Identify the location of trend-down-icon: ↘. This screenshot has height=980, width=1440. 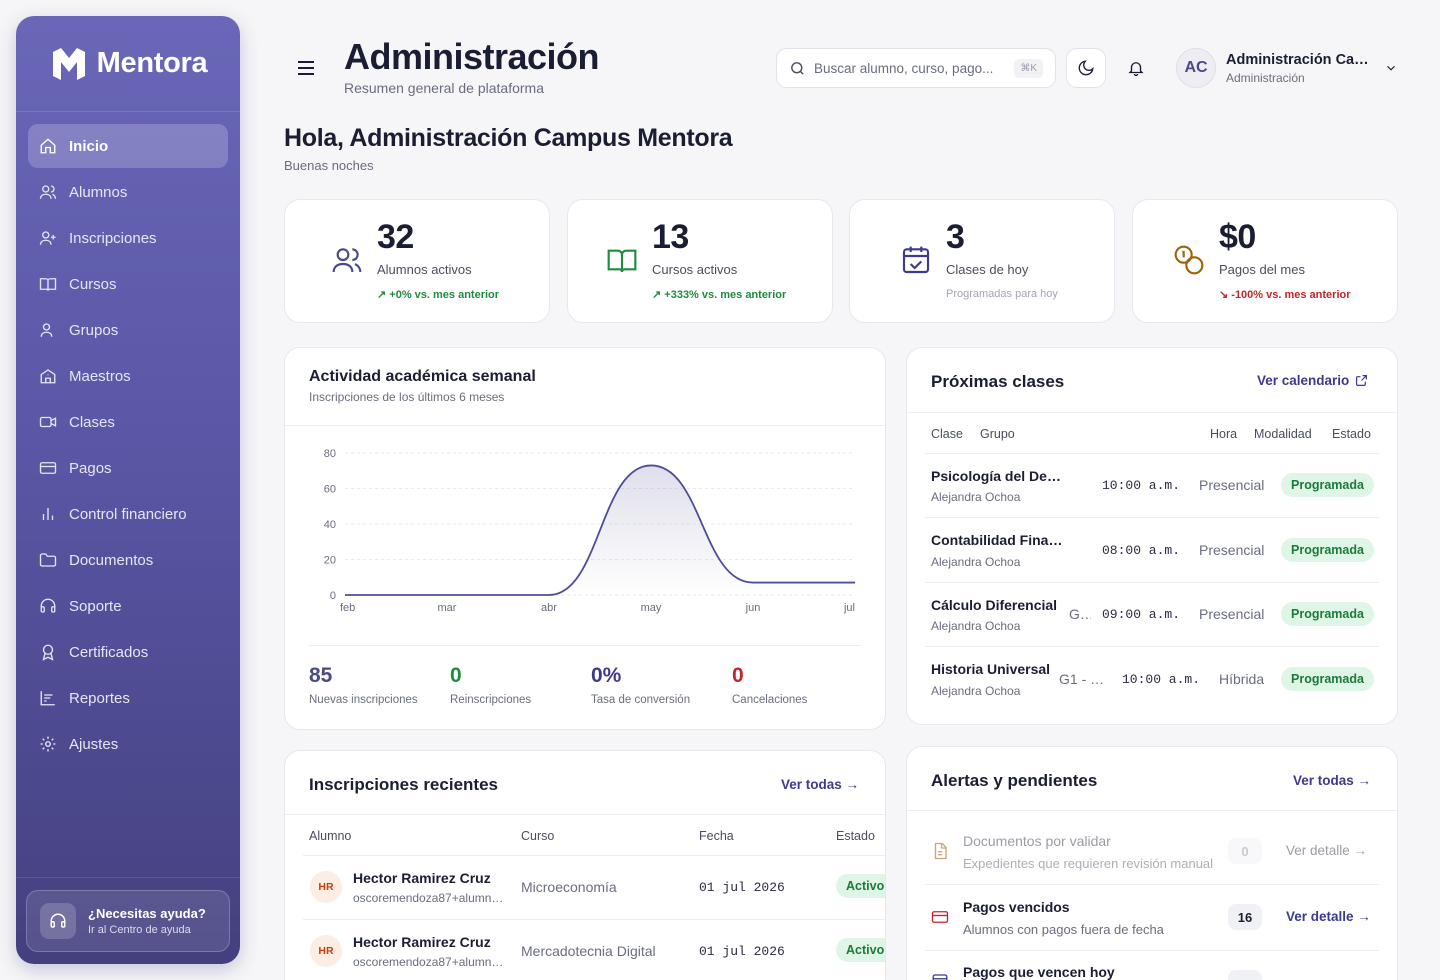
(1225, 295).